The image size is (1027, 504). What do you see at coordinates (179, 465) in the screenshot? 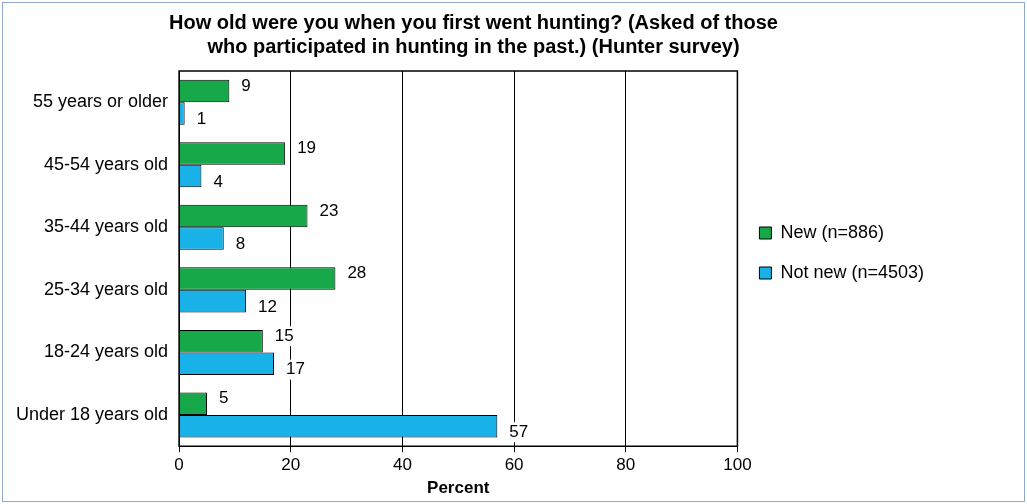
I see `x-tick-label: 0` at bounding box center [179, 465].